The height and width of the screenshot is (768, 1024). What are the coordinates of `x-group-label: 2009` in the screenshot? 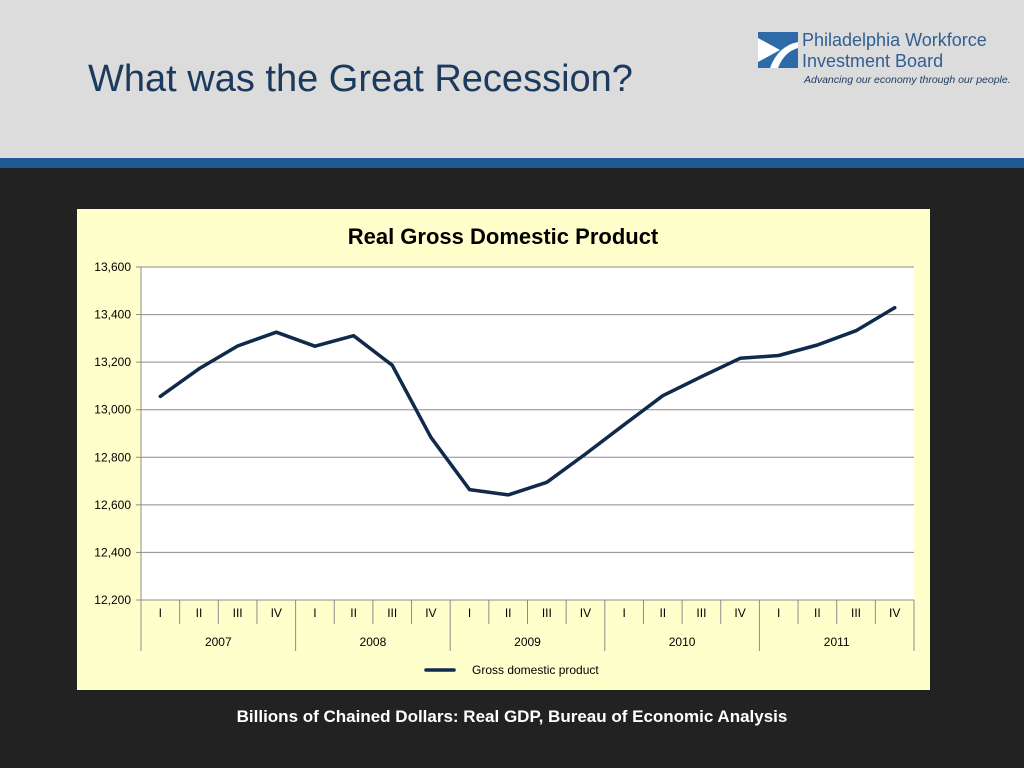 It's located at (527, 642).